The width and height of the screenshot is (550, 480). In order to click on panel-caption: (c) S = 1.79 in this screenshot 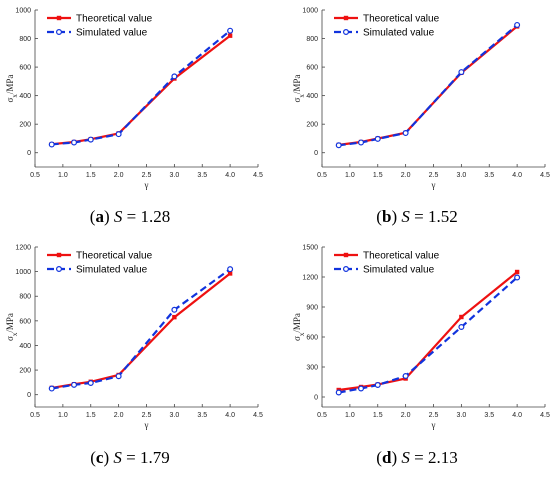, I will do `click(129, 457)`.